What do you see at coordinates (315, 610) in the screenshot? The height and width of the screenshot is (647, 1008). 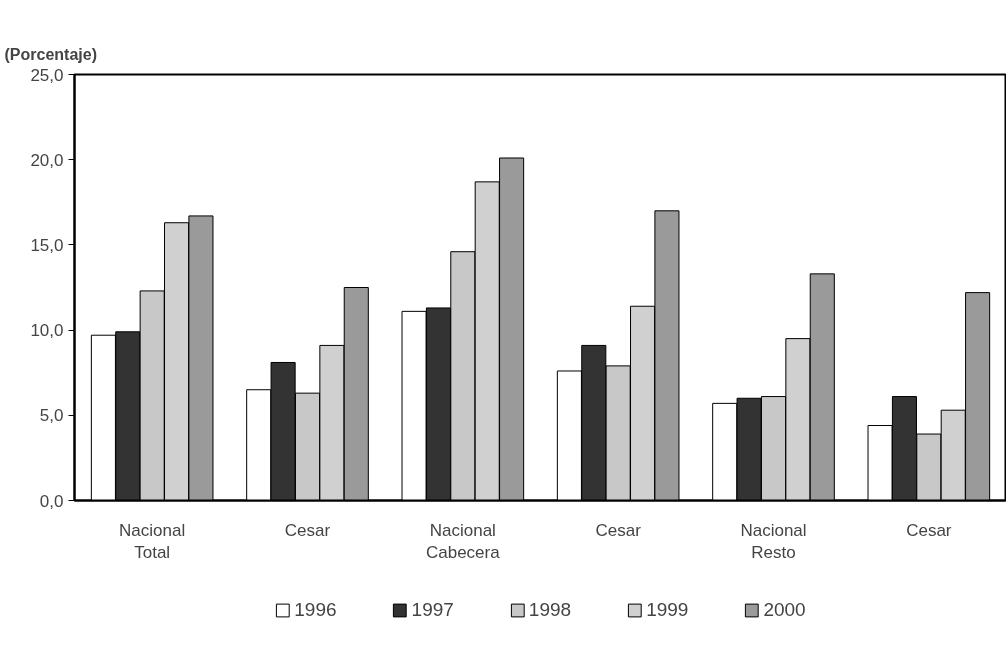 I see `legend-label: 1996` at bounding box center [315, 610].